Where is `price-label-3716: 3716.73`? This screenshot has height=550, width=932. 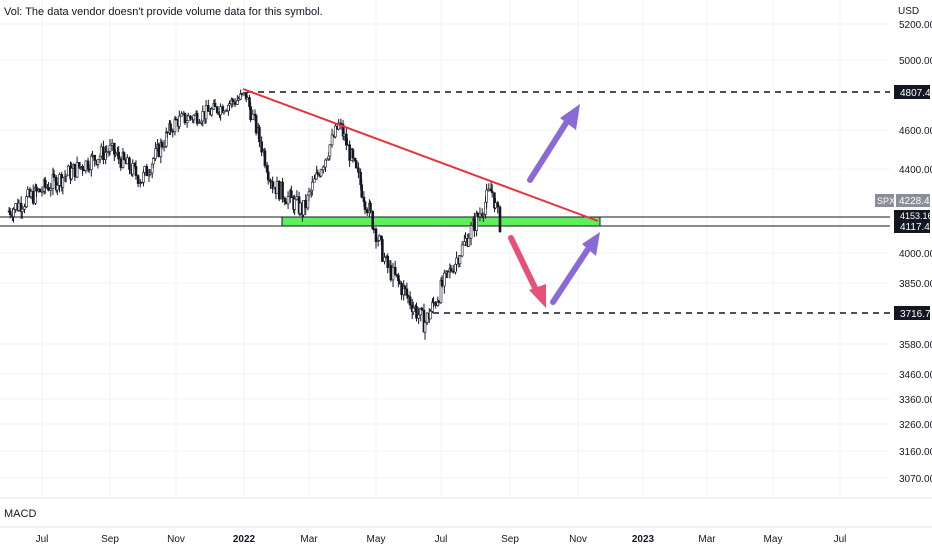
price-label-3716: 3716.73 is located at coordinates (913, 313).